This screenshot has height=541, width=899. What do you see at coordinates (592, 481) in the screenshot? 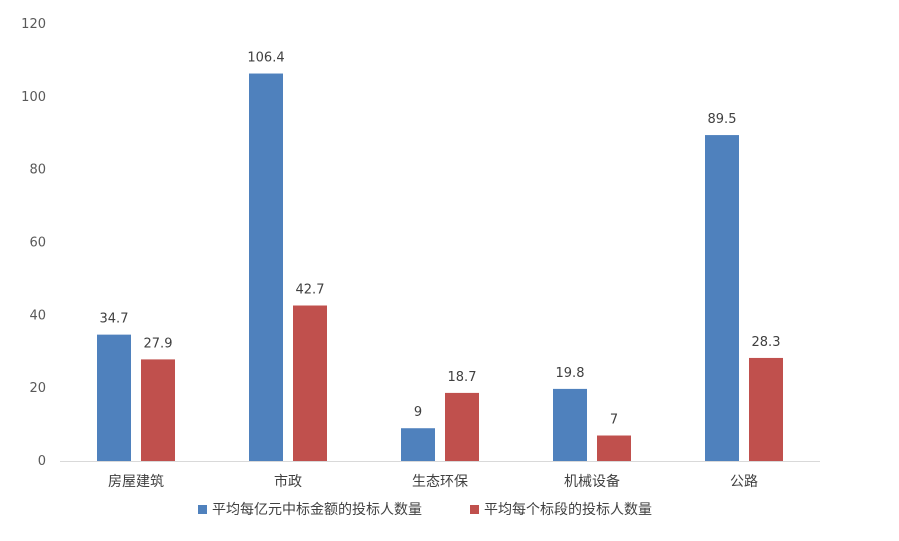
I see `category-label: 机械设备` at bounding box center [592, 481].